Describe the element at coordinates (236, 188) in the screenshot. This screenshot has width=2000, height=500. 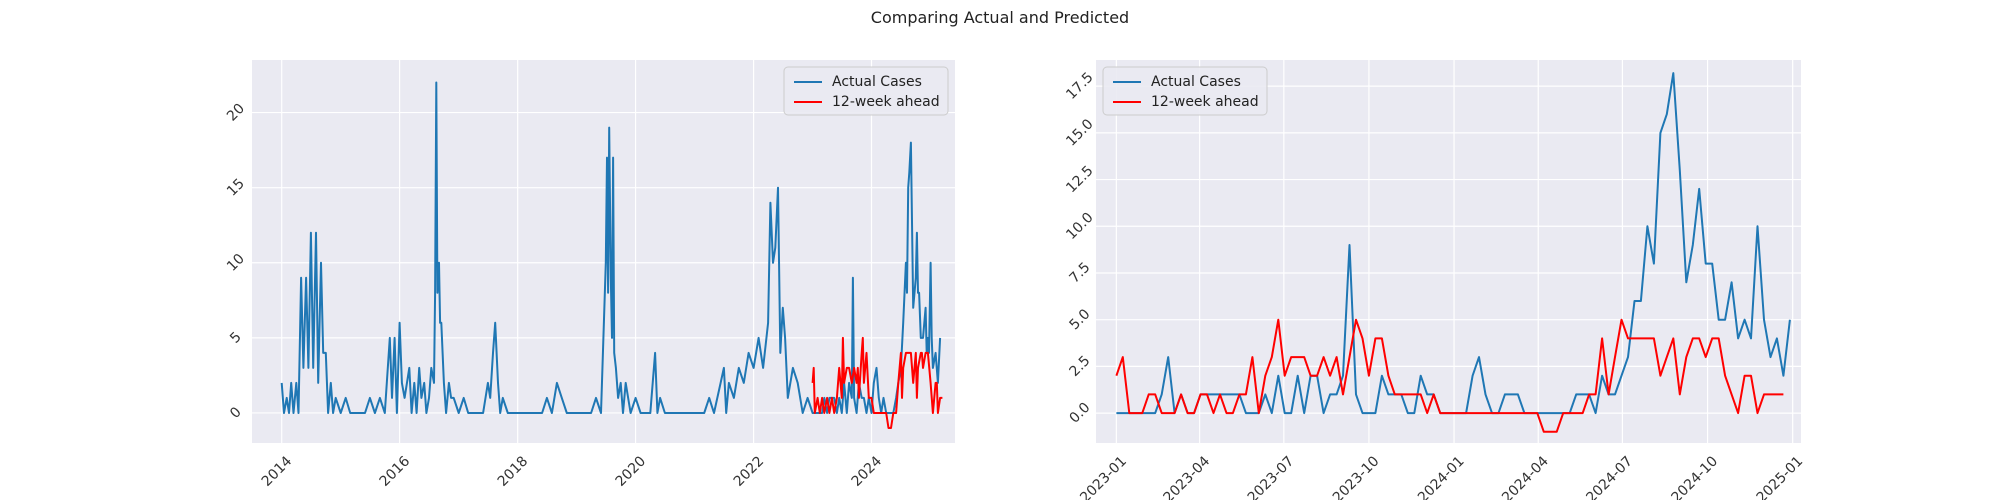
I see `y-tick-label: 15` at that location.